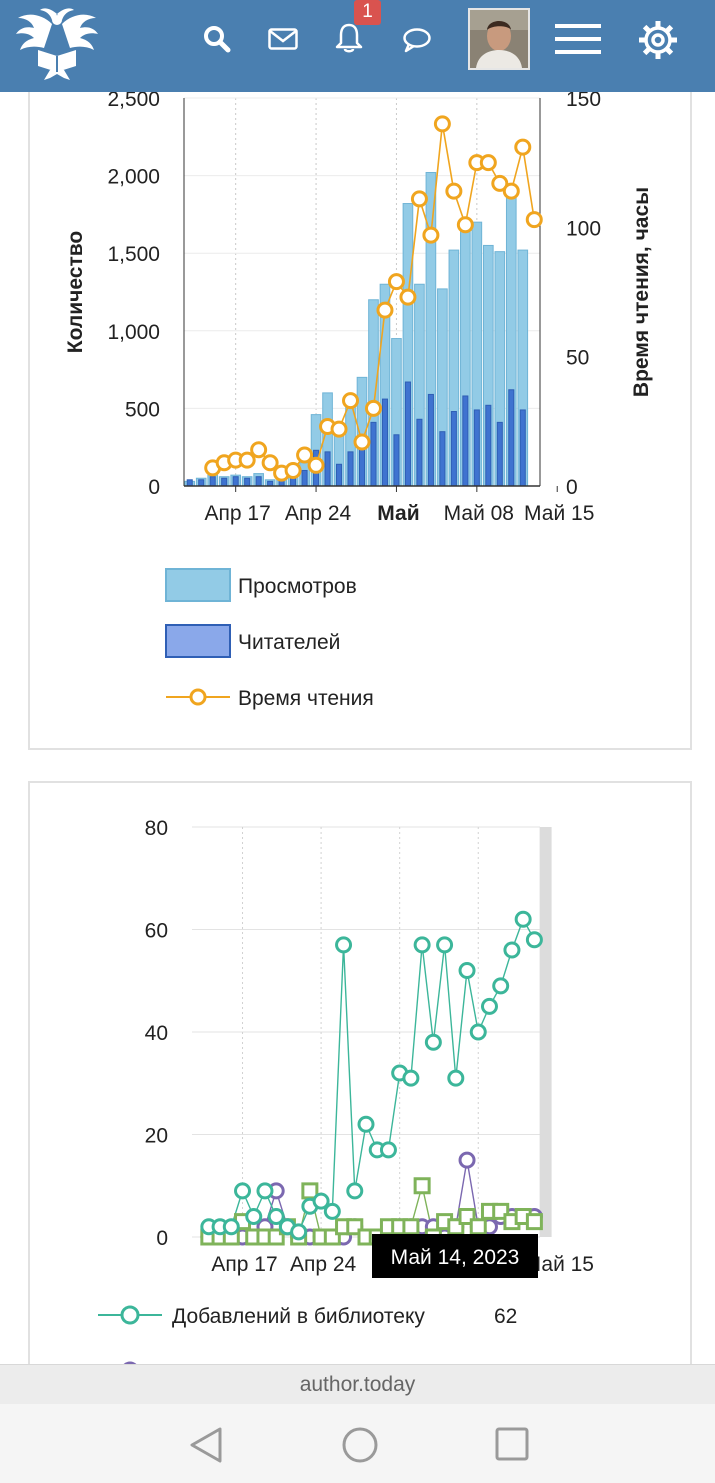 This screenshot has width=715, height=1483. What do you see at coordinates (156, 1033) in the screenshot?
I see `y-tick-label: 40` at bounding box center [156, 1033].